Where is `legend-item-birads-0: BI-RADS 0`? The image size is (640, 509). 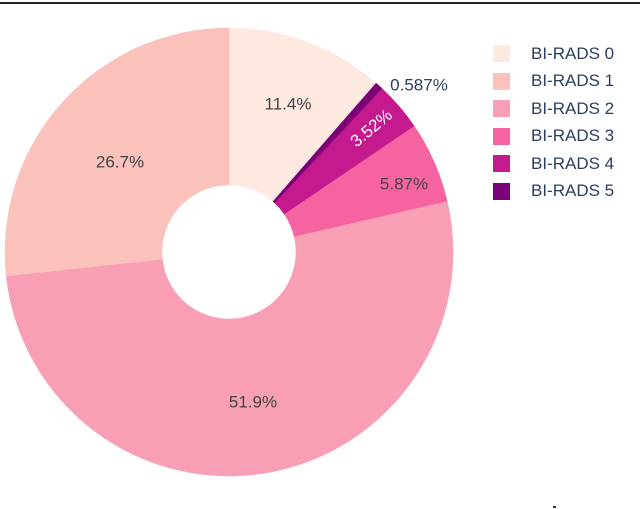
legend-item-birads-0: BI-RADS 0 is located at coordinates (553, 54).